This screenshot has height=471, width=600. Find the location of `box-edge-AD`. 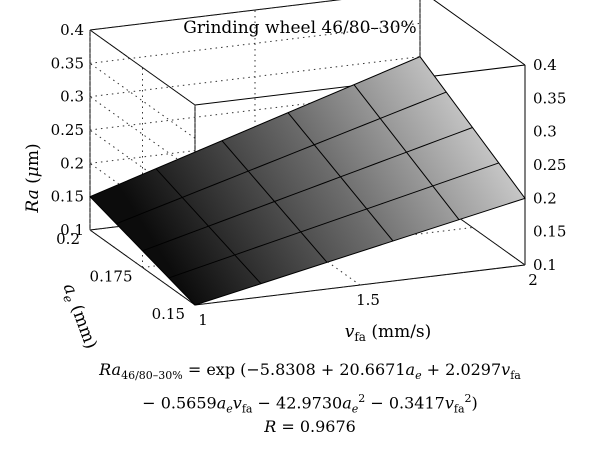

box-edge-AD is located at coordinates (142, 67).